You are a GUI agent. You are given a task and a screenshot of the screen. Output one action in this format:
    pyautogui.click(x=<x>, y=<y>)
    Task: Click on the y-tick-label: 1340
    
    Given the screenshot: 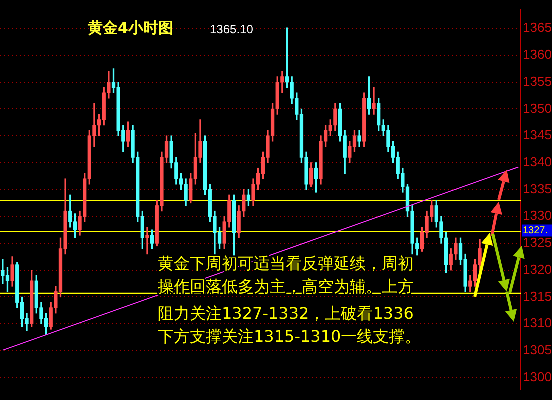 What is the action you would take?
    pyautogui.click(x=537, y=162)
    